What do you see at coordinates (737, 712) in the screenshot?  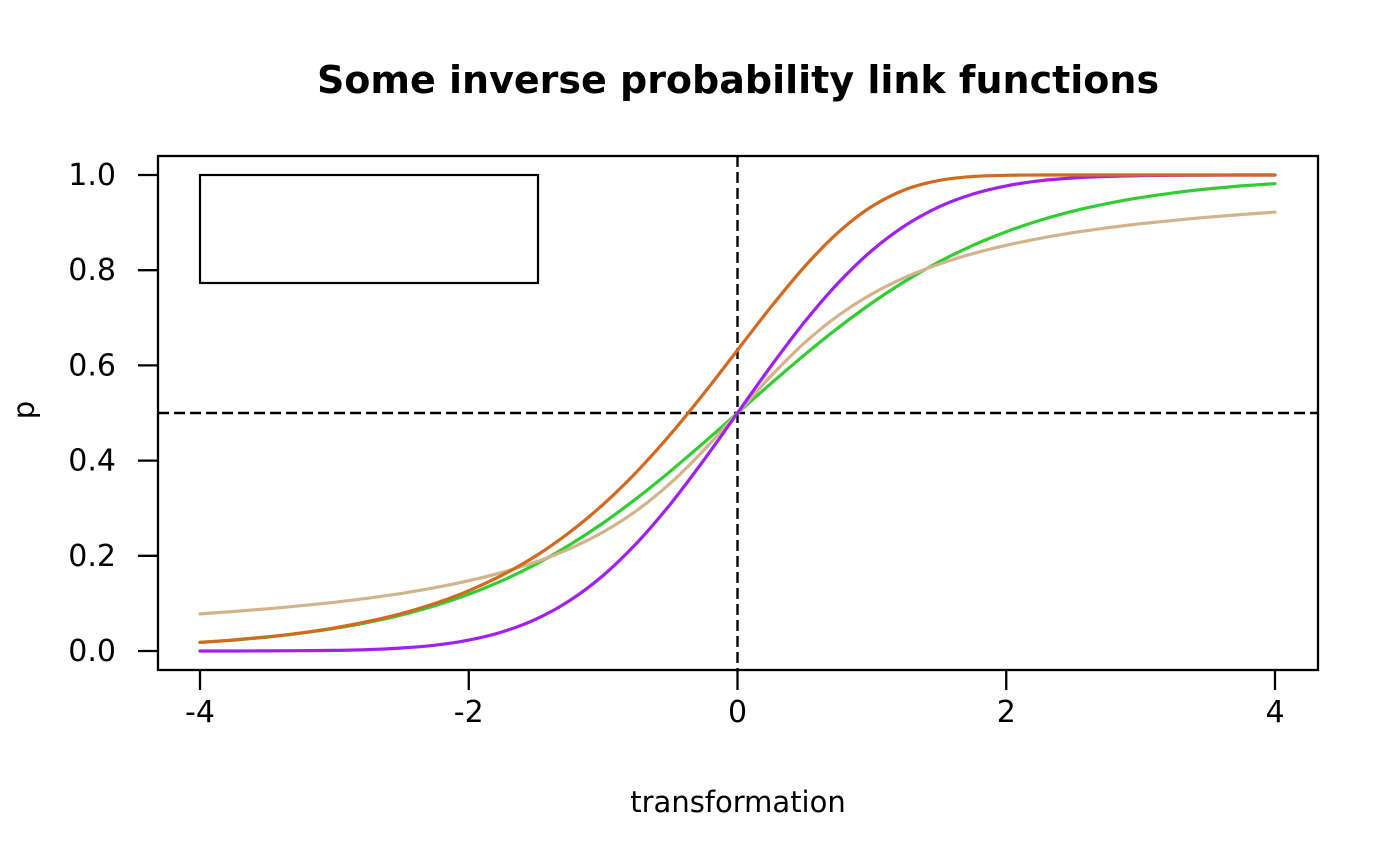 I see `x-tick-label: 0` at bounding box center [737, 712].